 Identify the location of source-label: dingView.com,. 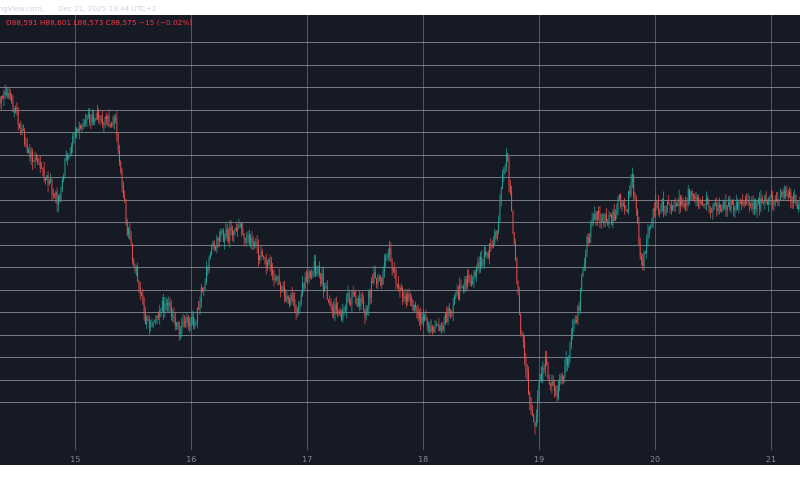
(22, 8).